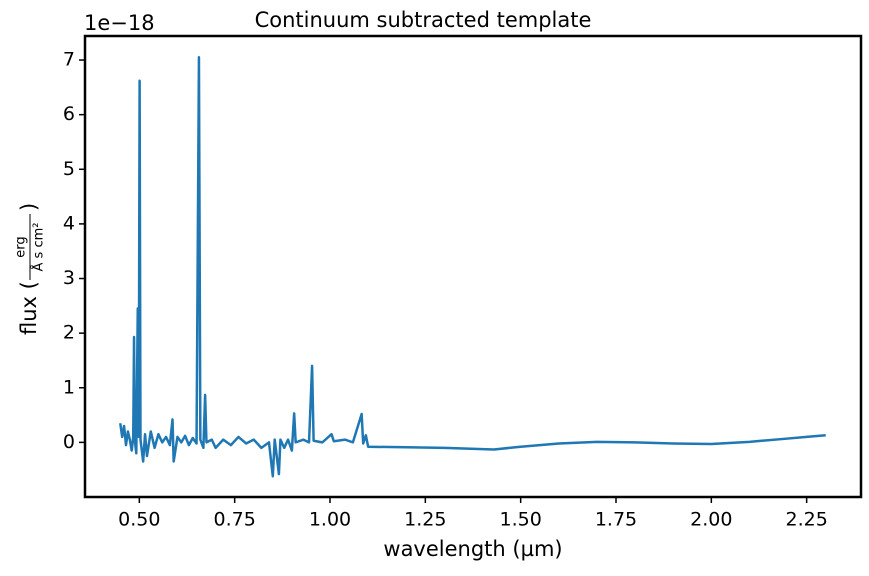 The height and width of the screenshot is (576, 869). What do you see at coordinates (69, 442) in the screenshot?
I see `y-tick-label: 0` at bounding box center [69, 442].